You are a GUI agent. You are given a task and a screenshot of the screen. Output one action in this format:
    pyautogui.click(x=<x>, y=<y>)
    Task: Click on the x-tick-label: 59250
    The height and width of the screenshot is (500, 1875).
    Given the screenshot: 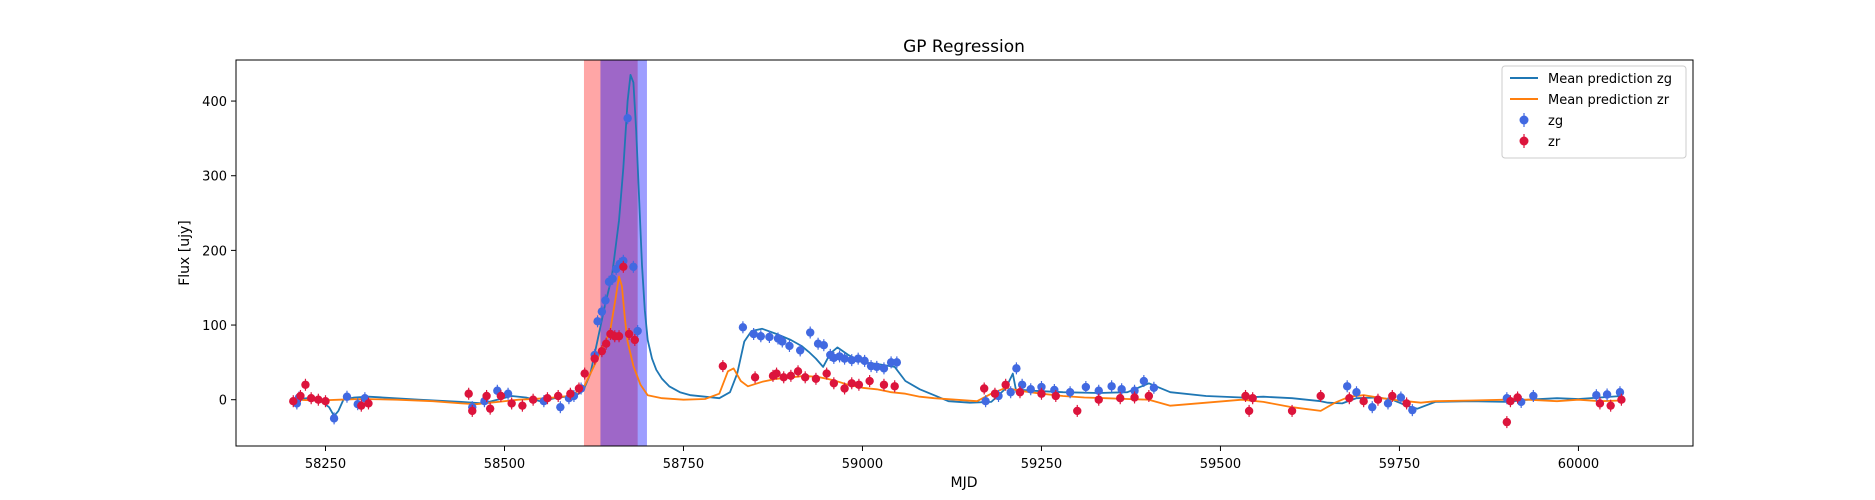 What is the action you would take?
    pyautogui.click(x=1041, y=464)
    